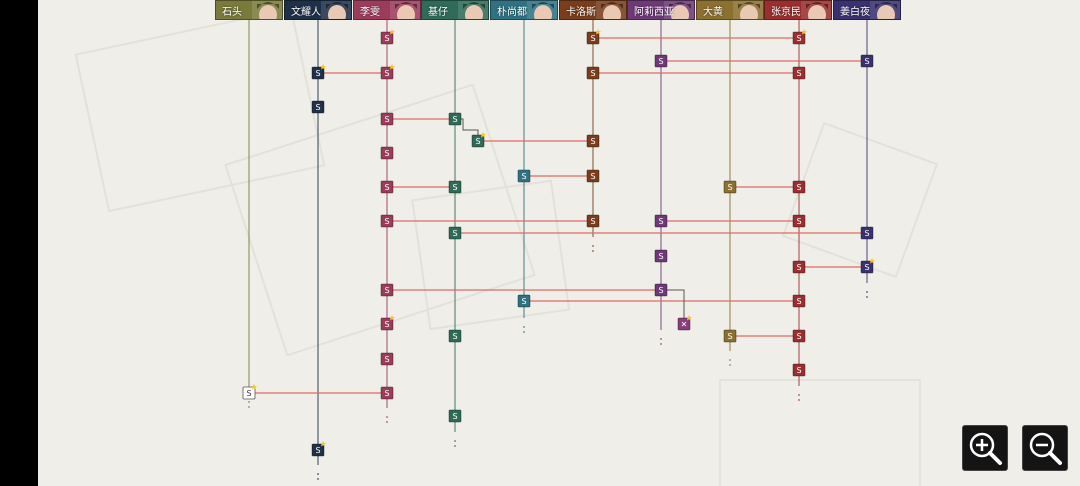 The image size is (1080, 486). I want to click on character-name: 朴尚都, so click(512, 12).